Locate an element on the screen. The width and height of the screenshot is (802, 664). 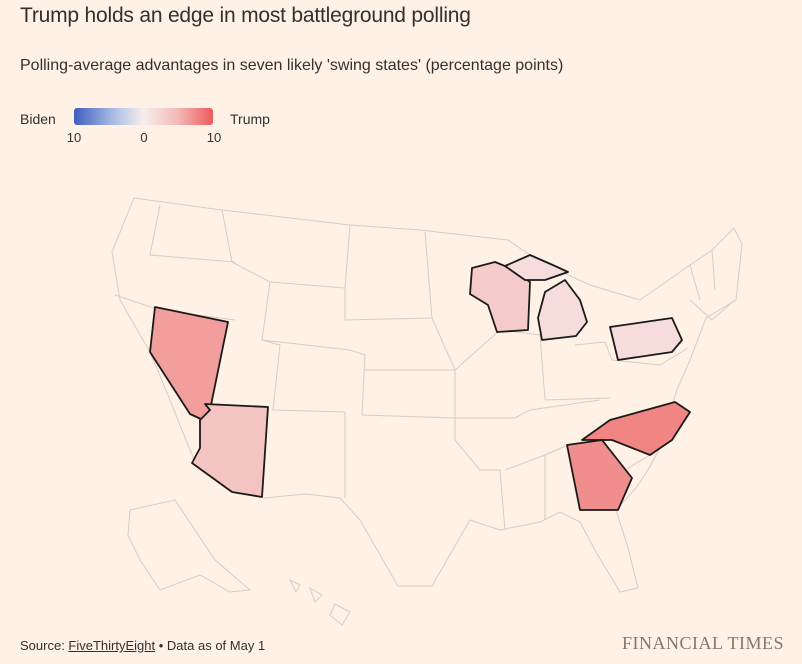
state-michigan-upper is located at coordinates (536, 267).